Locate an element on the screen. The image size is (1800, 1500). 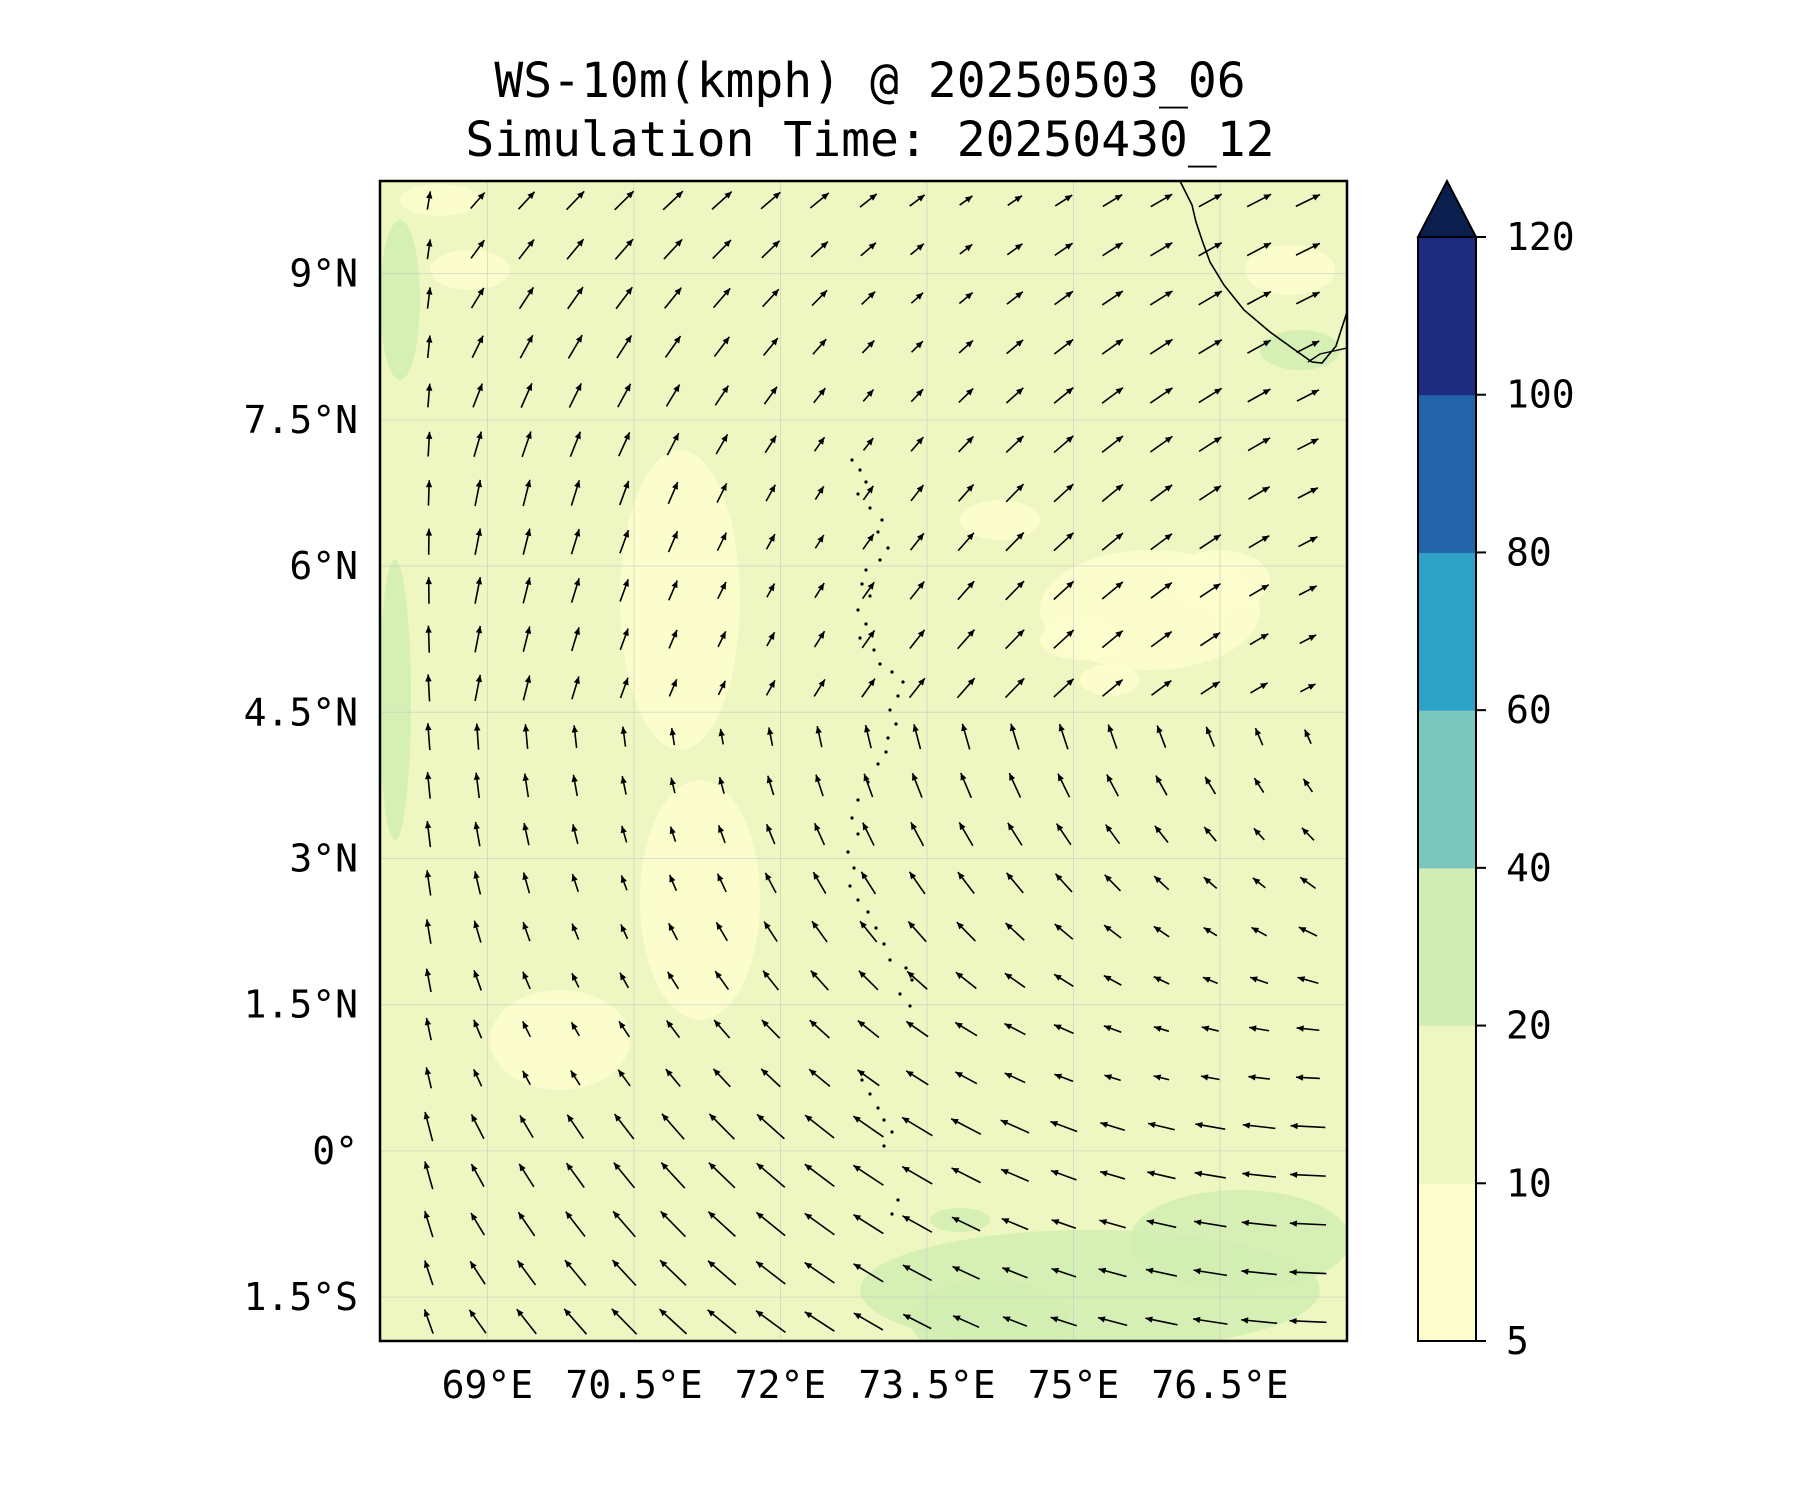
colorbar-tick-label: 40 is located at coordinates (1529, 868).